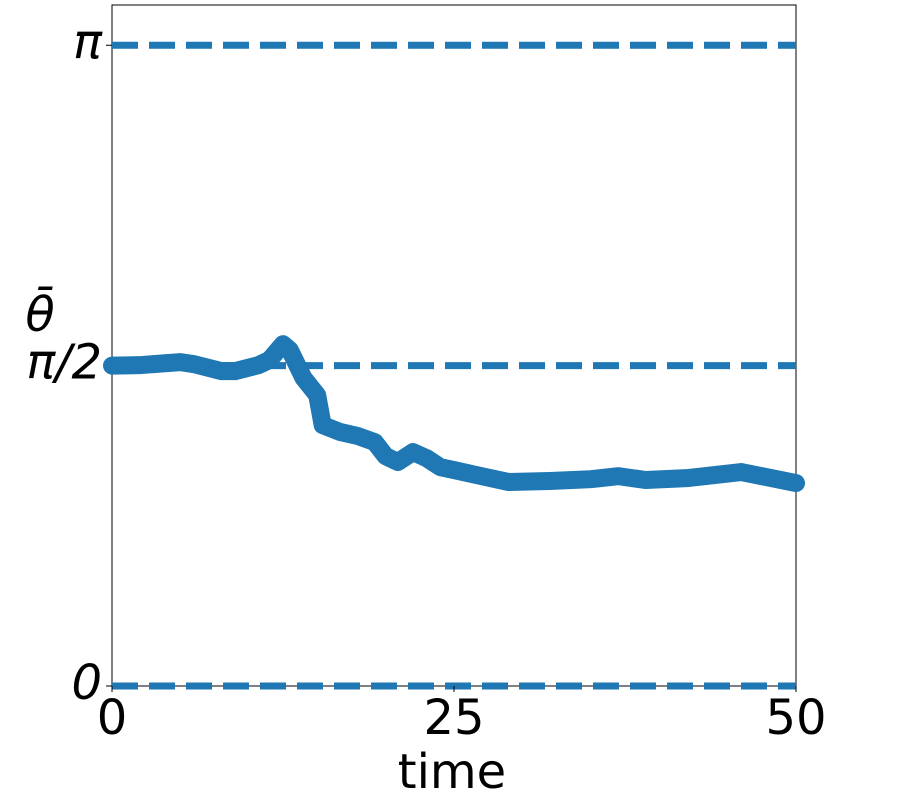 The height and width of the screenshot is (811, 902). Describe the element at coordinates (39, 314) in the screenshot. I see `y-axis-label: θ̄` at that location.